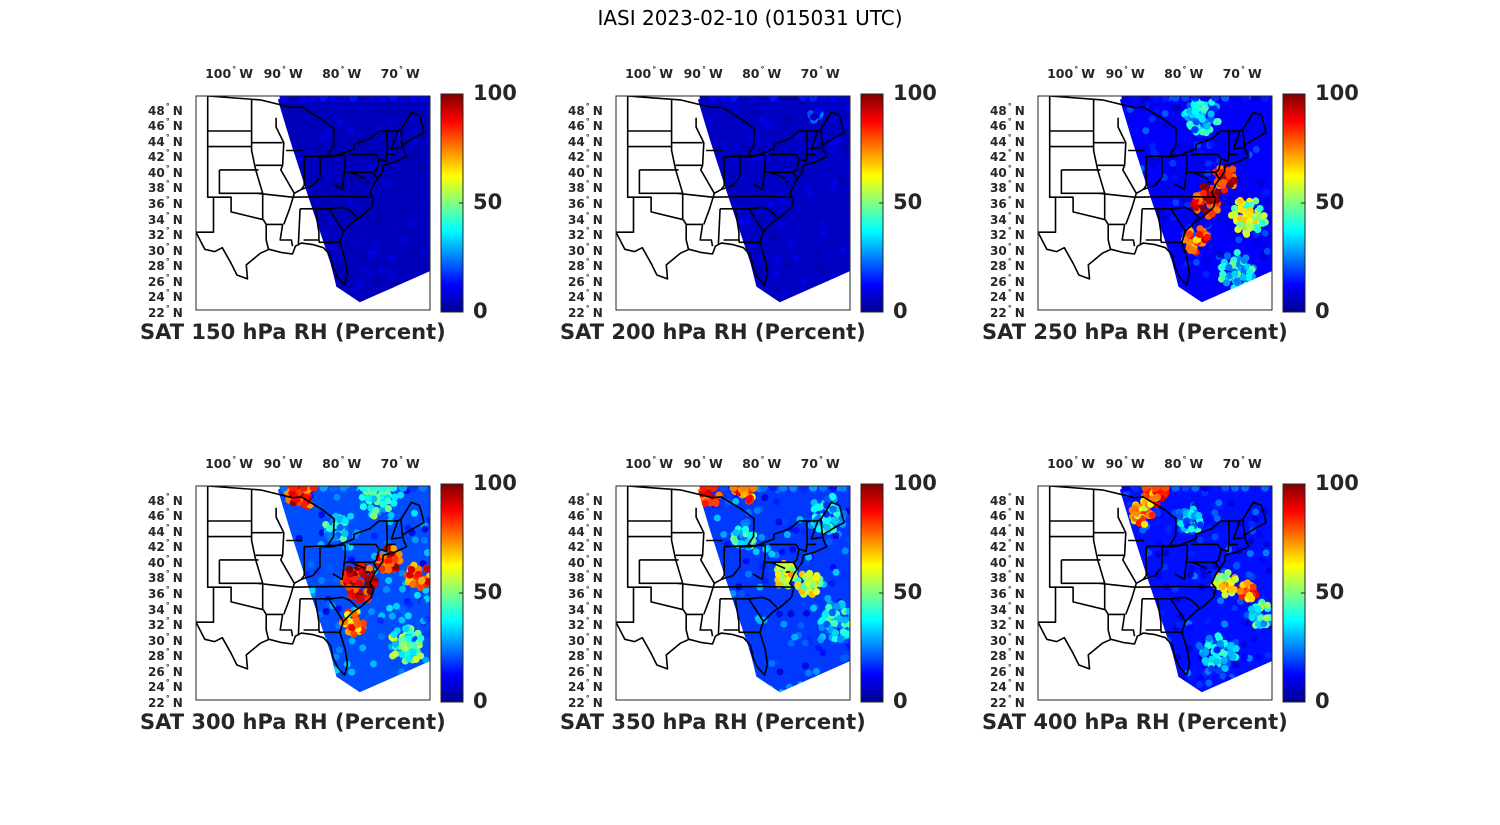  What do you see at coordinates (1171, 593) in the screenshot?
I see `map-plot-400hpa` at bounding box center [1171, 593].